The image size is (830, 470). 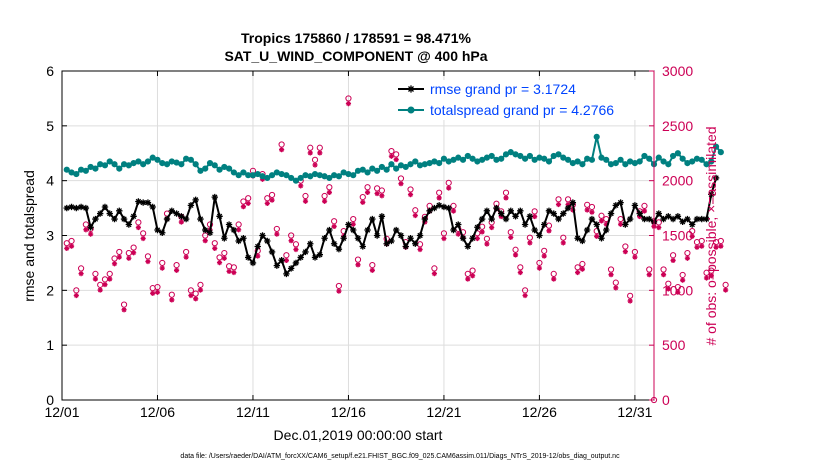 I want to click on y-axis-right-label: # of obs: o=possible; ×=assimilated, so click(x=711, y=235).